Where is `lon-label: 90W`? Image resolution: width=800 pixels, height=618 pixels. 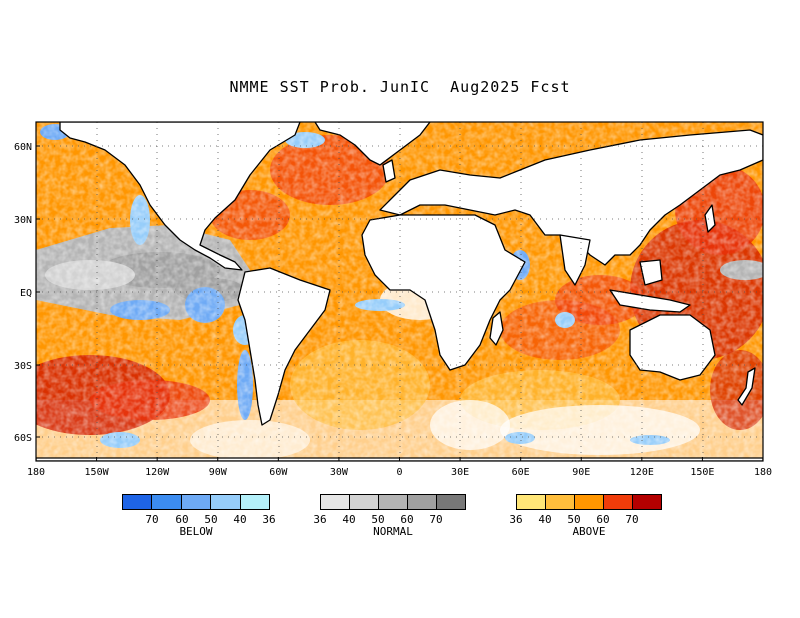 lon-label: 90W is located at coordinates (218, 472).